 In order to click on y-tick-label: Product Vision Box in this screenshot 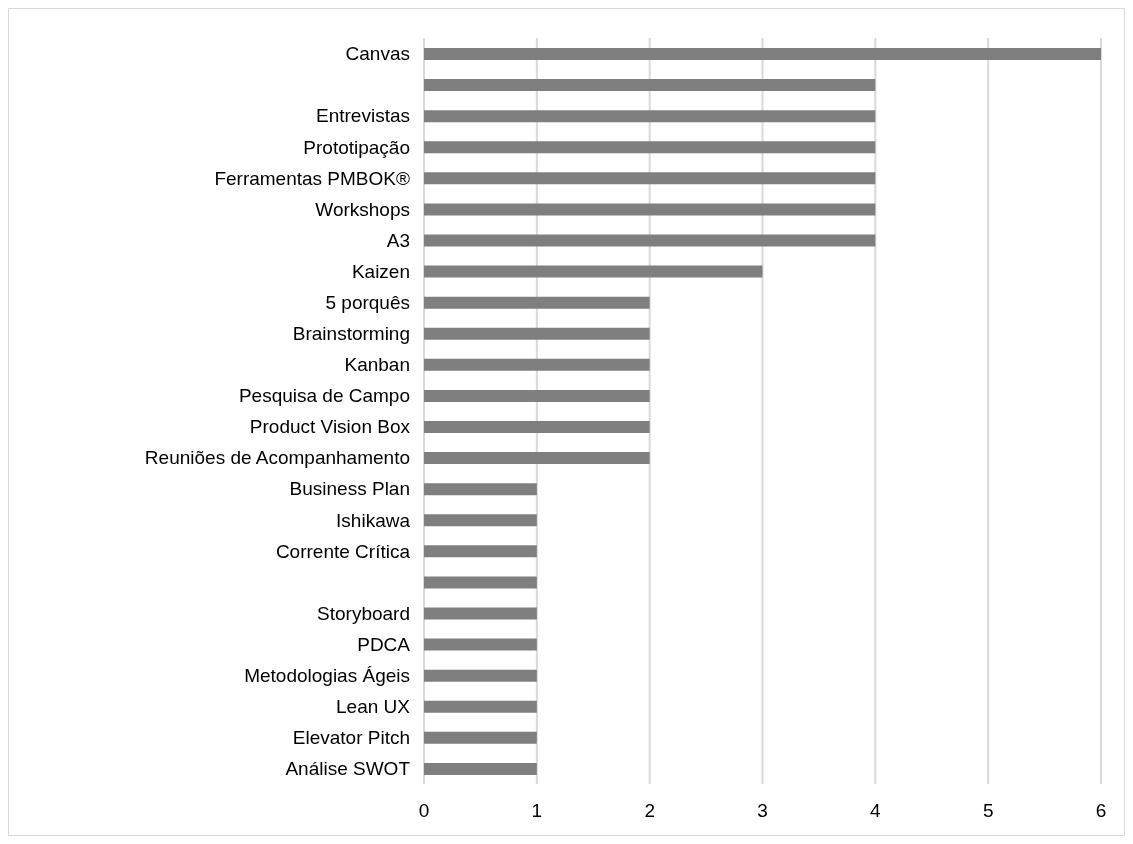, I will do `click(330, 427)`.